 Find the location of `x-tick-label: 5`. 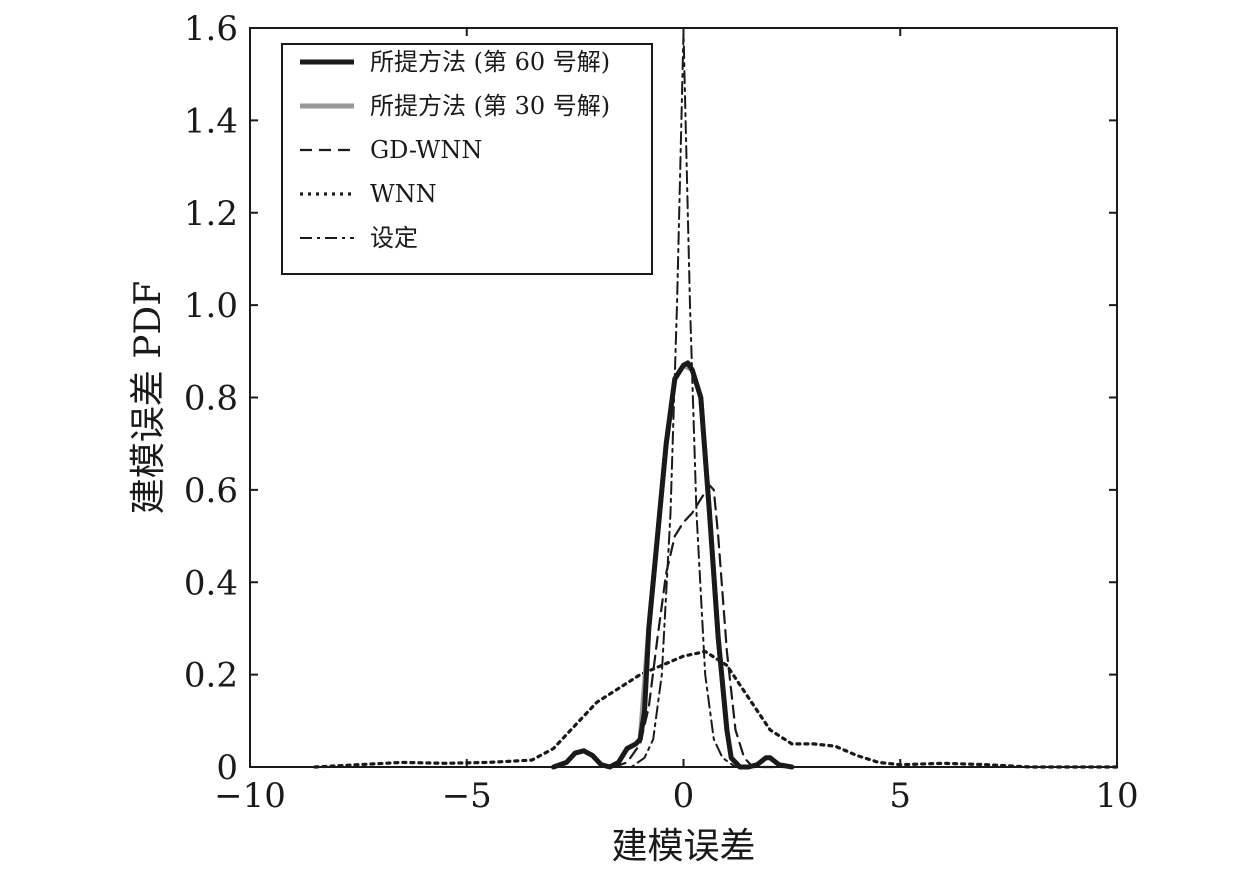

x-tick-label: 5 is located at coordinates (900, 796).